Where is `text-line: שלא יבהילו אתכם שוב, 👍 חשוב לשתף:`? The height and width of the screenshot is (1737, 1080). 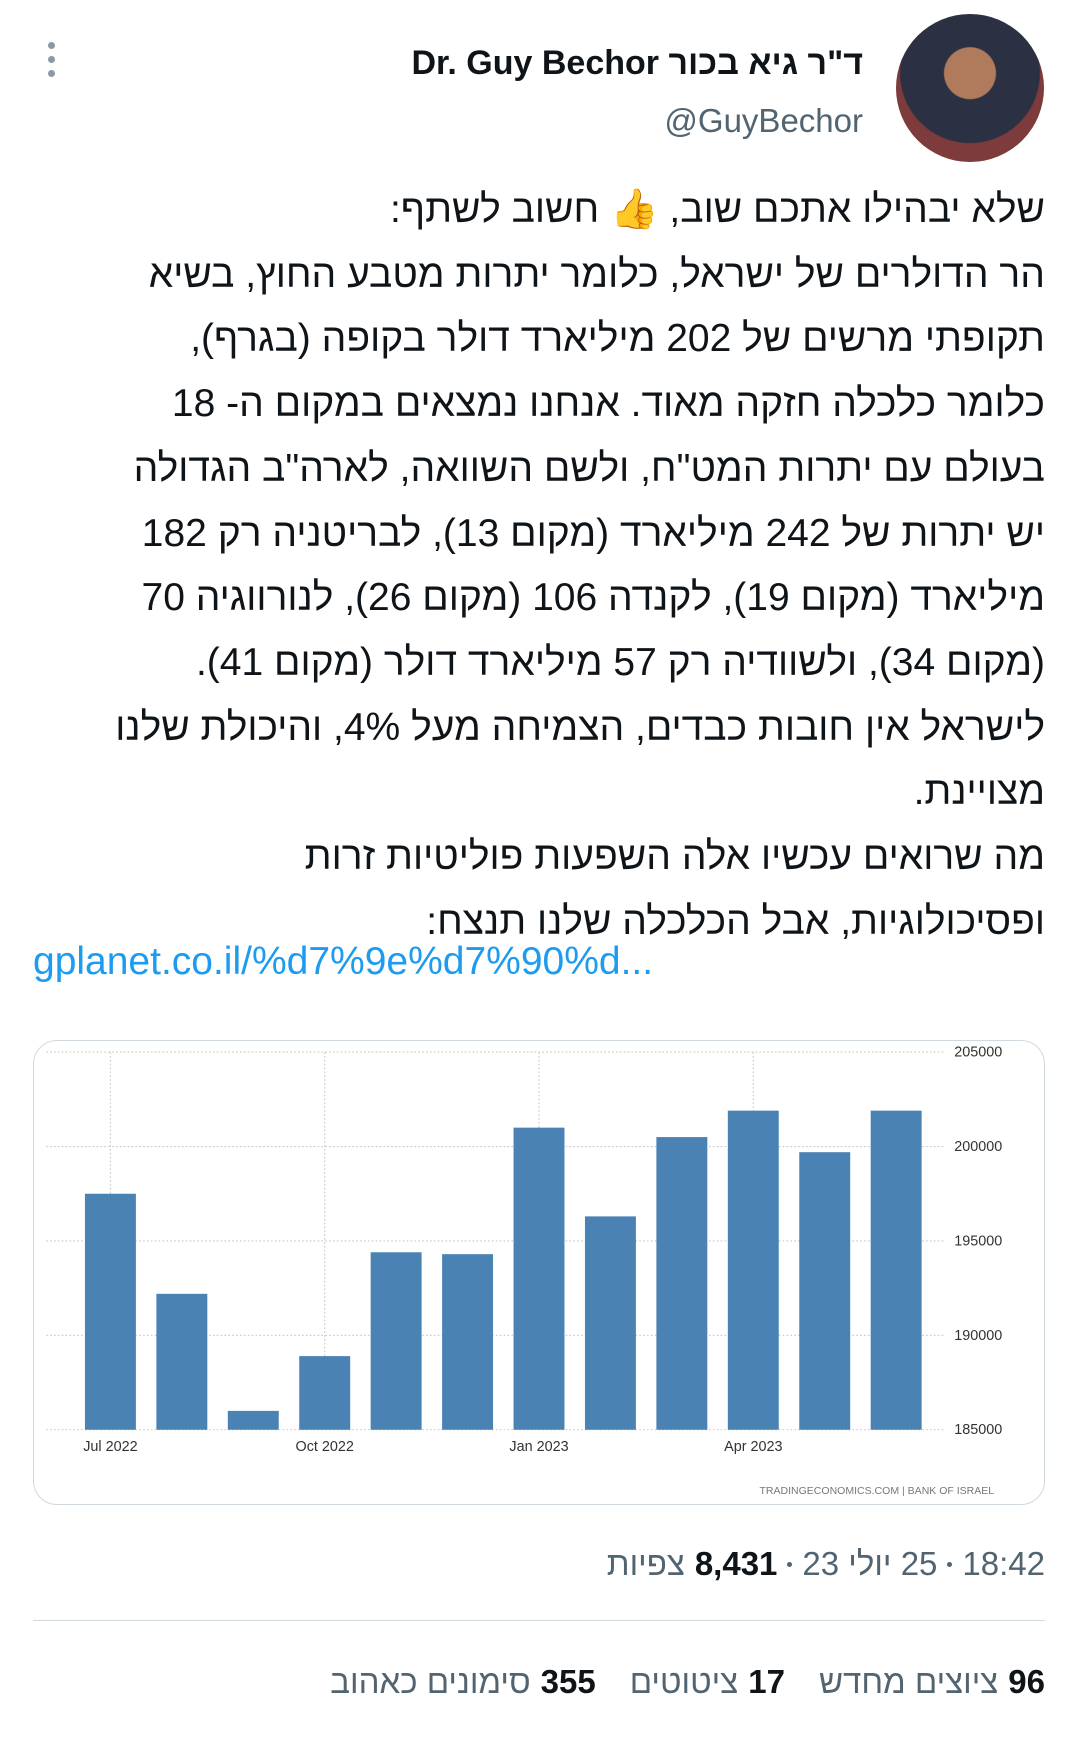 text-line: שלא יבהילו אתכם שוב, 👍 חשוב לשתף: is located at coordinates (717, 209).